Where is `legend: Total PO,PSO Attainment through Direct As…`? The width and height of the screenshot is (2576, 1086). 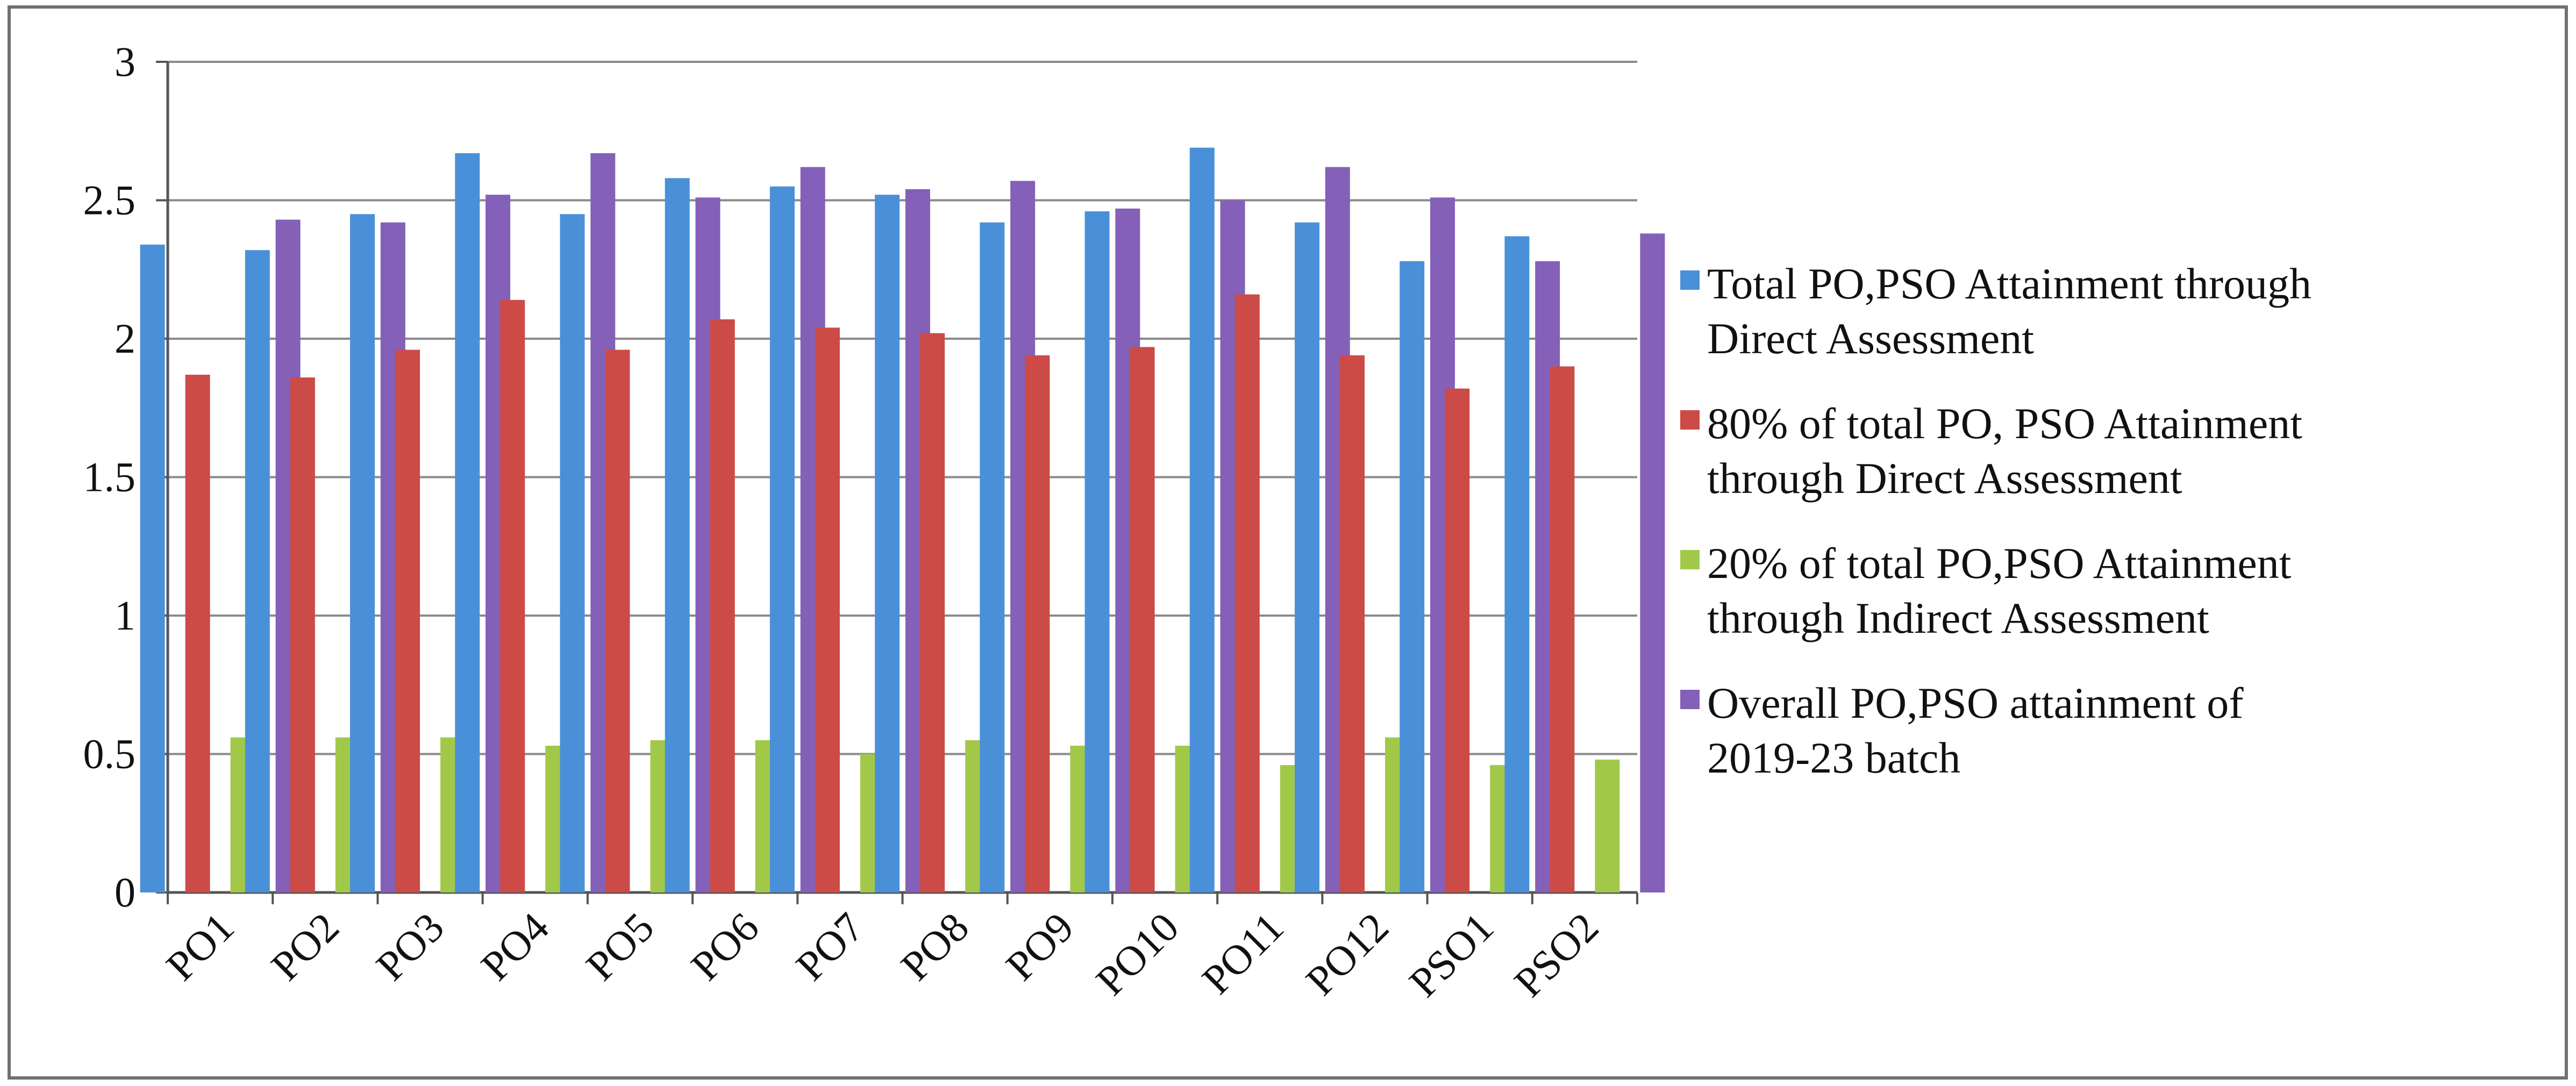 legend: Total PO,PSO Attainment through Direct As… is located at coordinates (1995, 520).